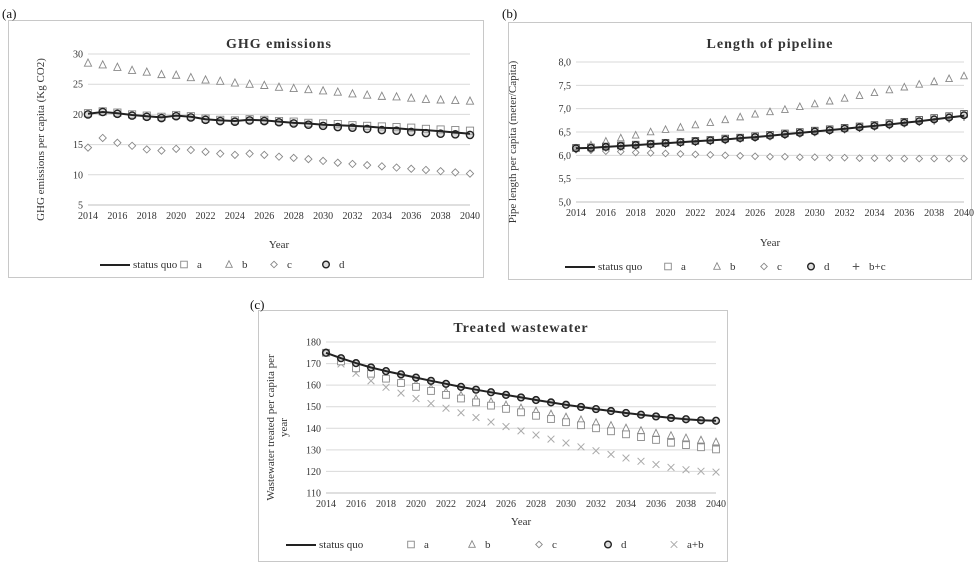  What do you see at coordinates (277, 427) in the screenshot?
I see `y-axis-label: Wastewater treated per capita peryear` at bounding box center [277, 427].